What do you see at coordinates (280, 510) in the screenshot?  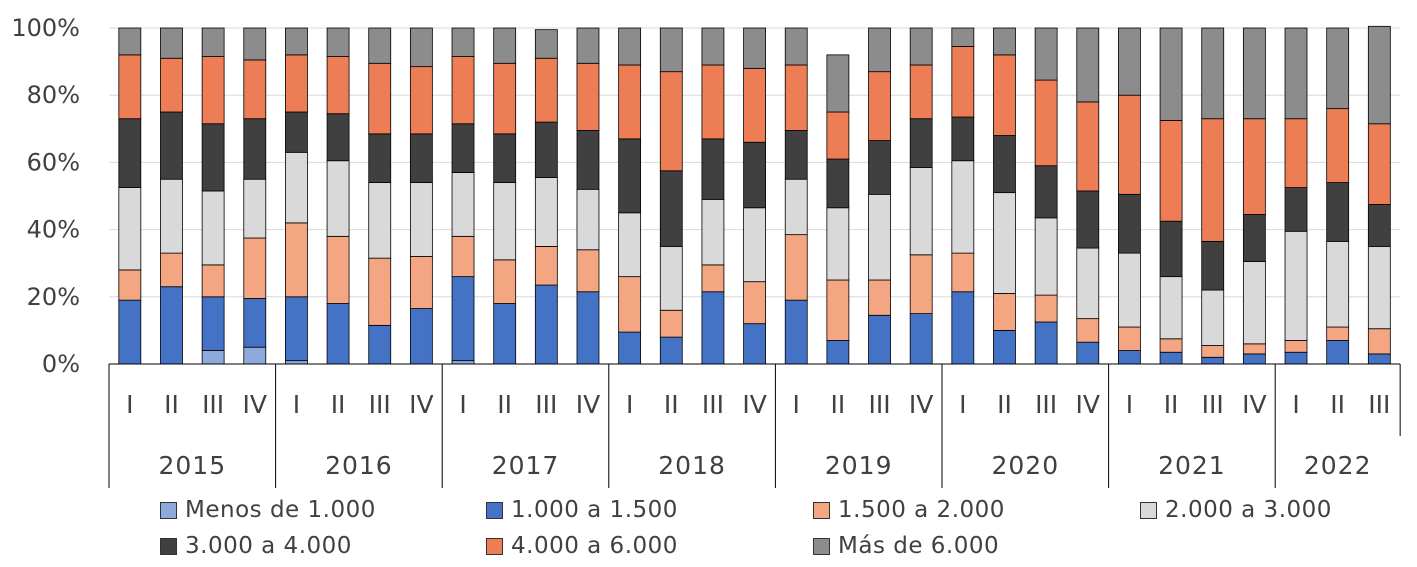 I see `legend-label: Menos de 1.000` at bounding box center [280, 510].